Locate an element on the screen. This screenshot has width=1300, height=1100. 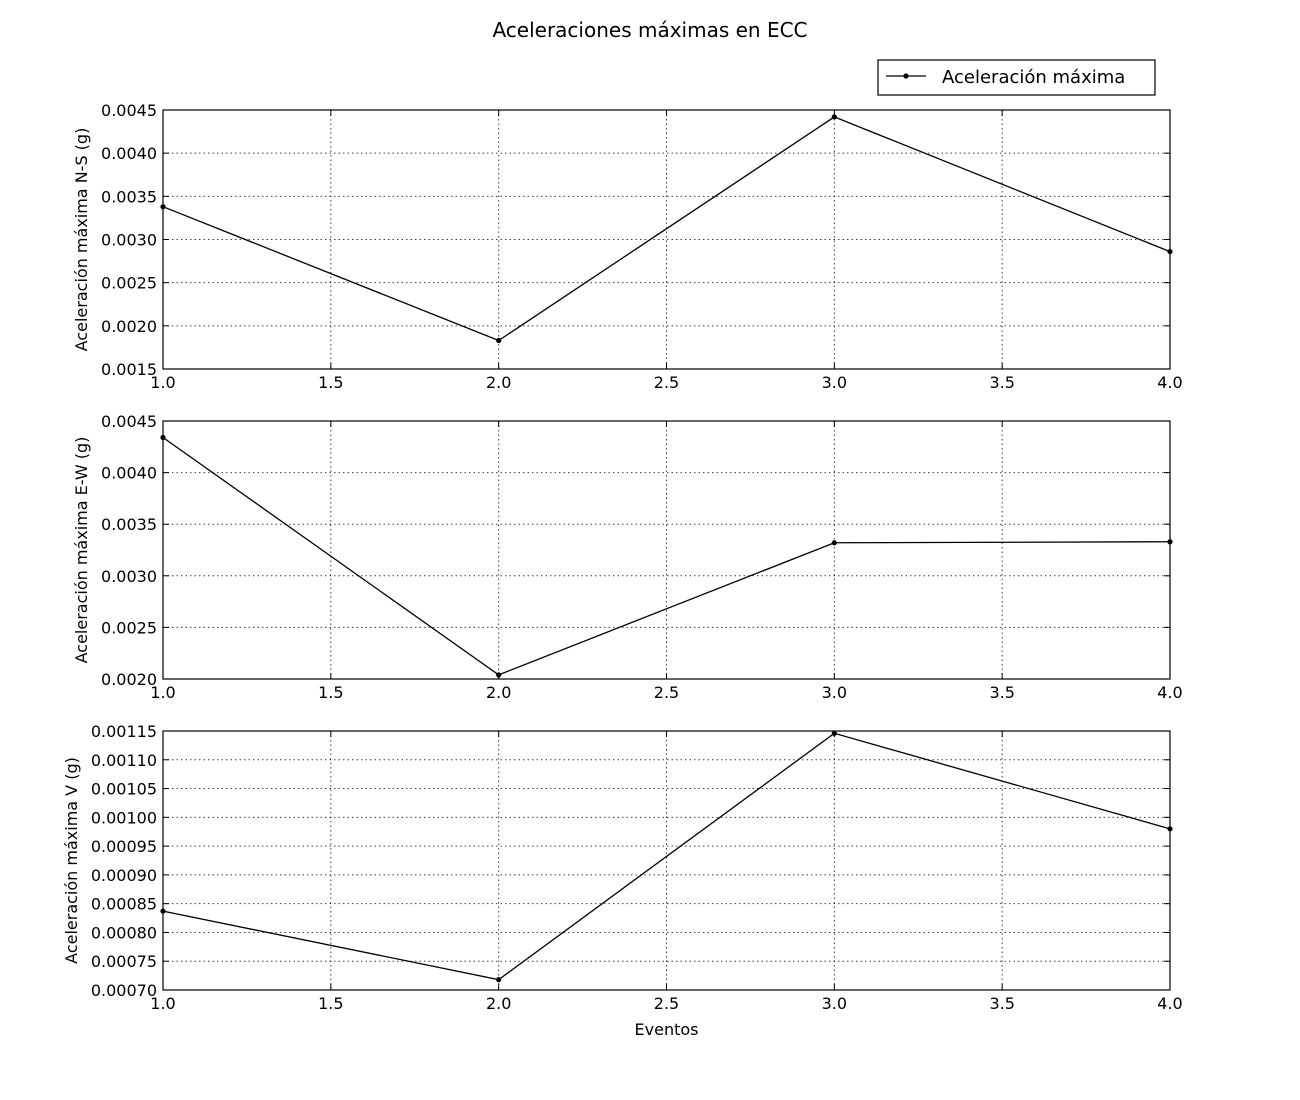
y-axis-label: Aceleración máxima V (g) is located at coordinates (71, 860).